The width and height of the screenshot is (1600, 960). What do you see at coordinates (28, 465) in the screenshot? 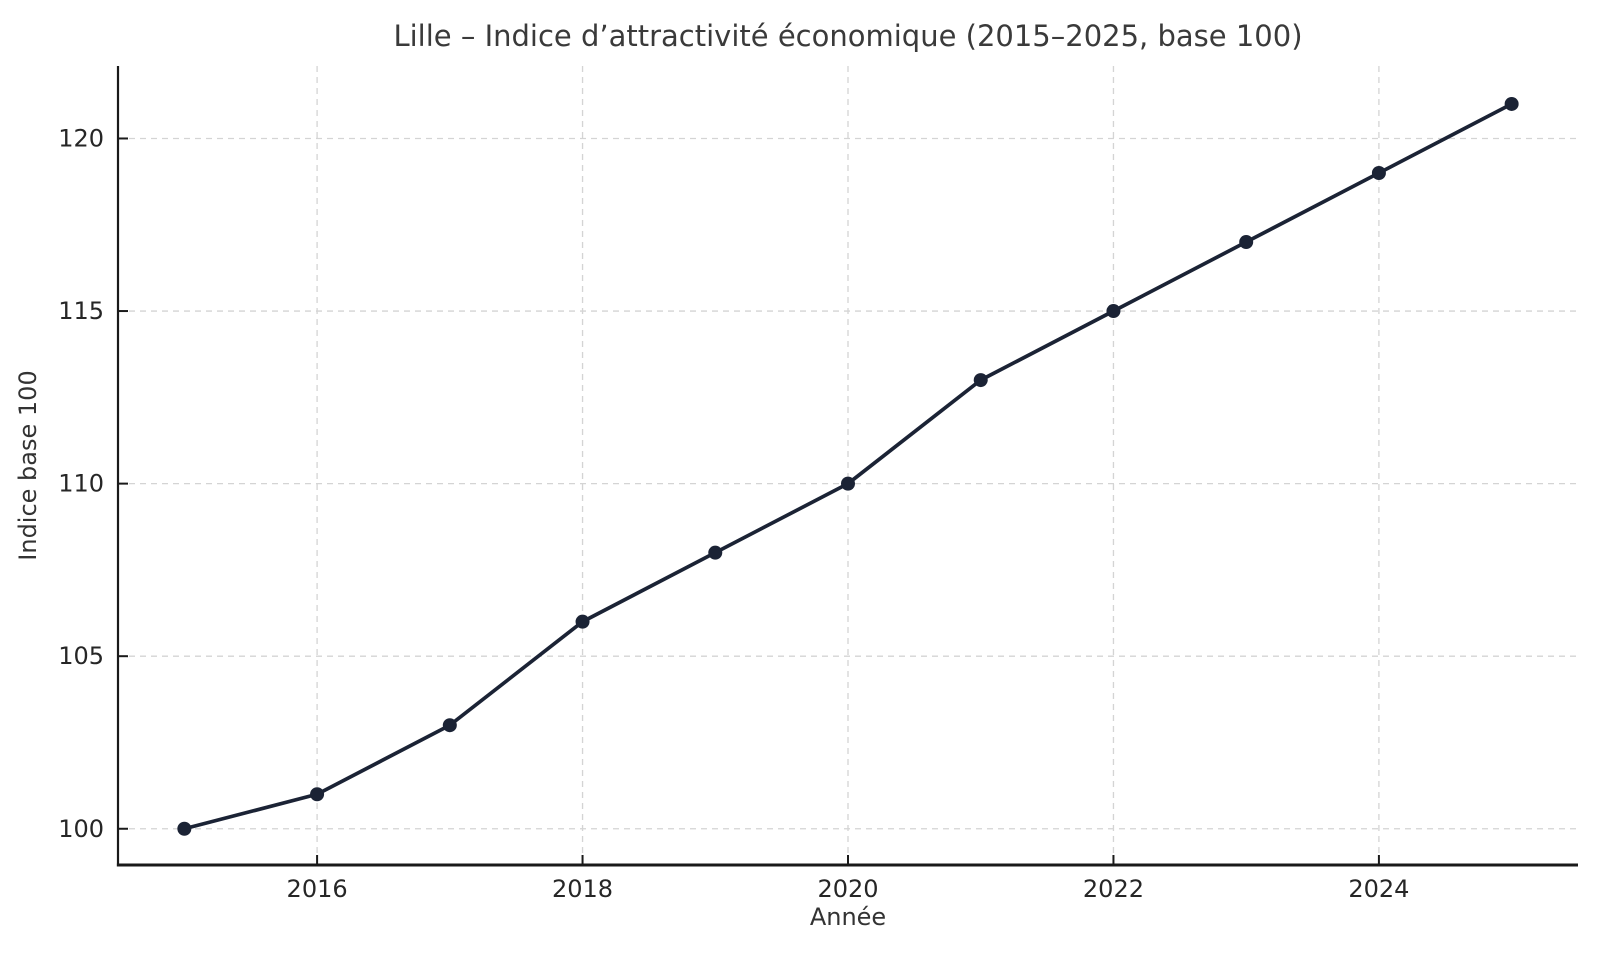
I see `y-axis-label: Indice base 100` at bounding box center [28, 465].